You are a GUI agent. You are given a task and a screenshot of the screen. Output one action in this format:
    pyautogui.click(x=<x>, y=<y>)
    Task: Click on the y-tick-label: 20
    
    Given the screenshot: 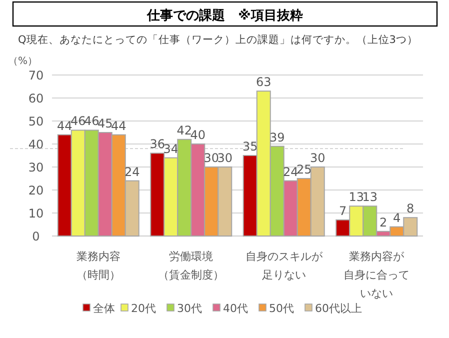 What is the action you would take?
    pyautogui.click(x=36, y=191)
    